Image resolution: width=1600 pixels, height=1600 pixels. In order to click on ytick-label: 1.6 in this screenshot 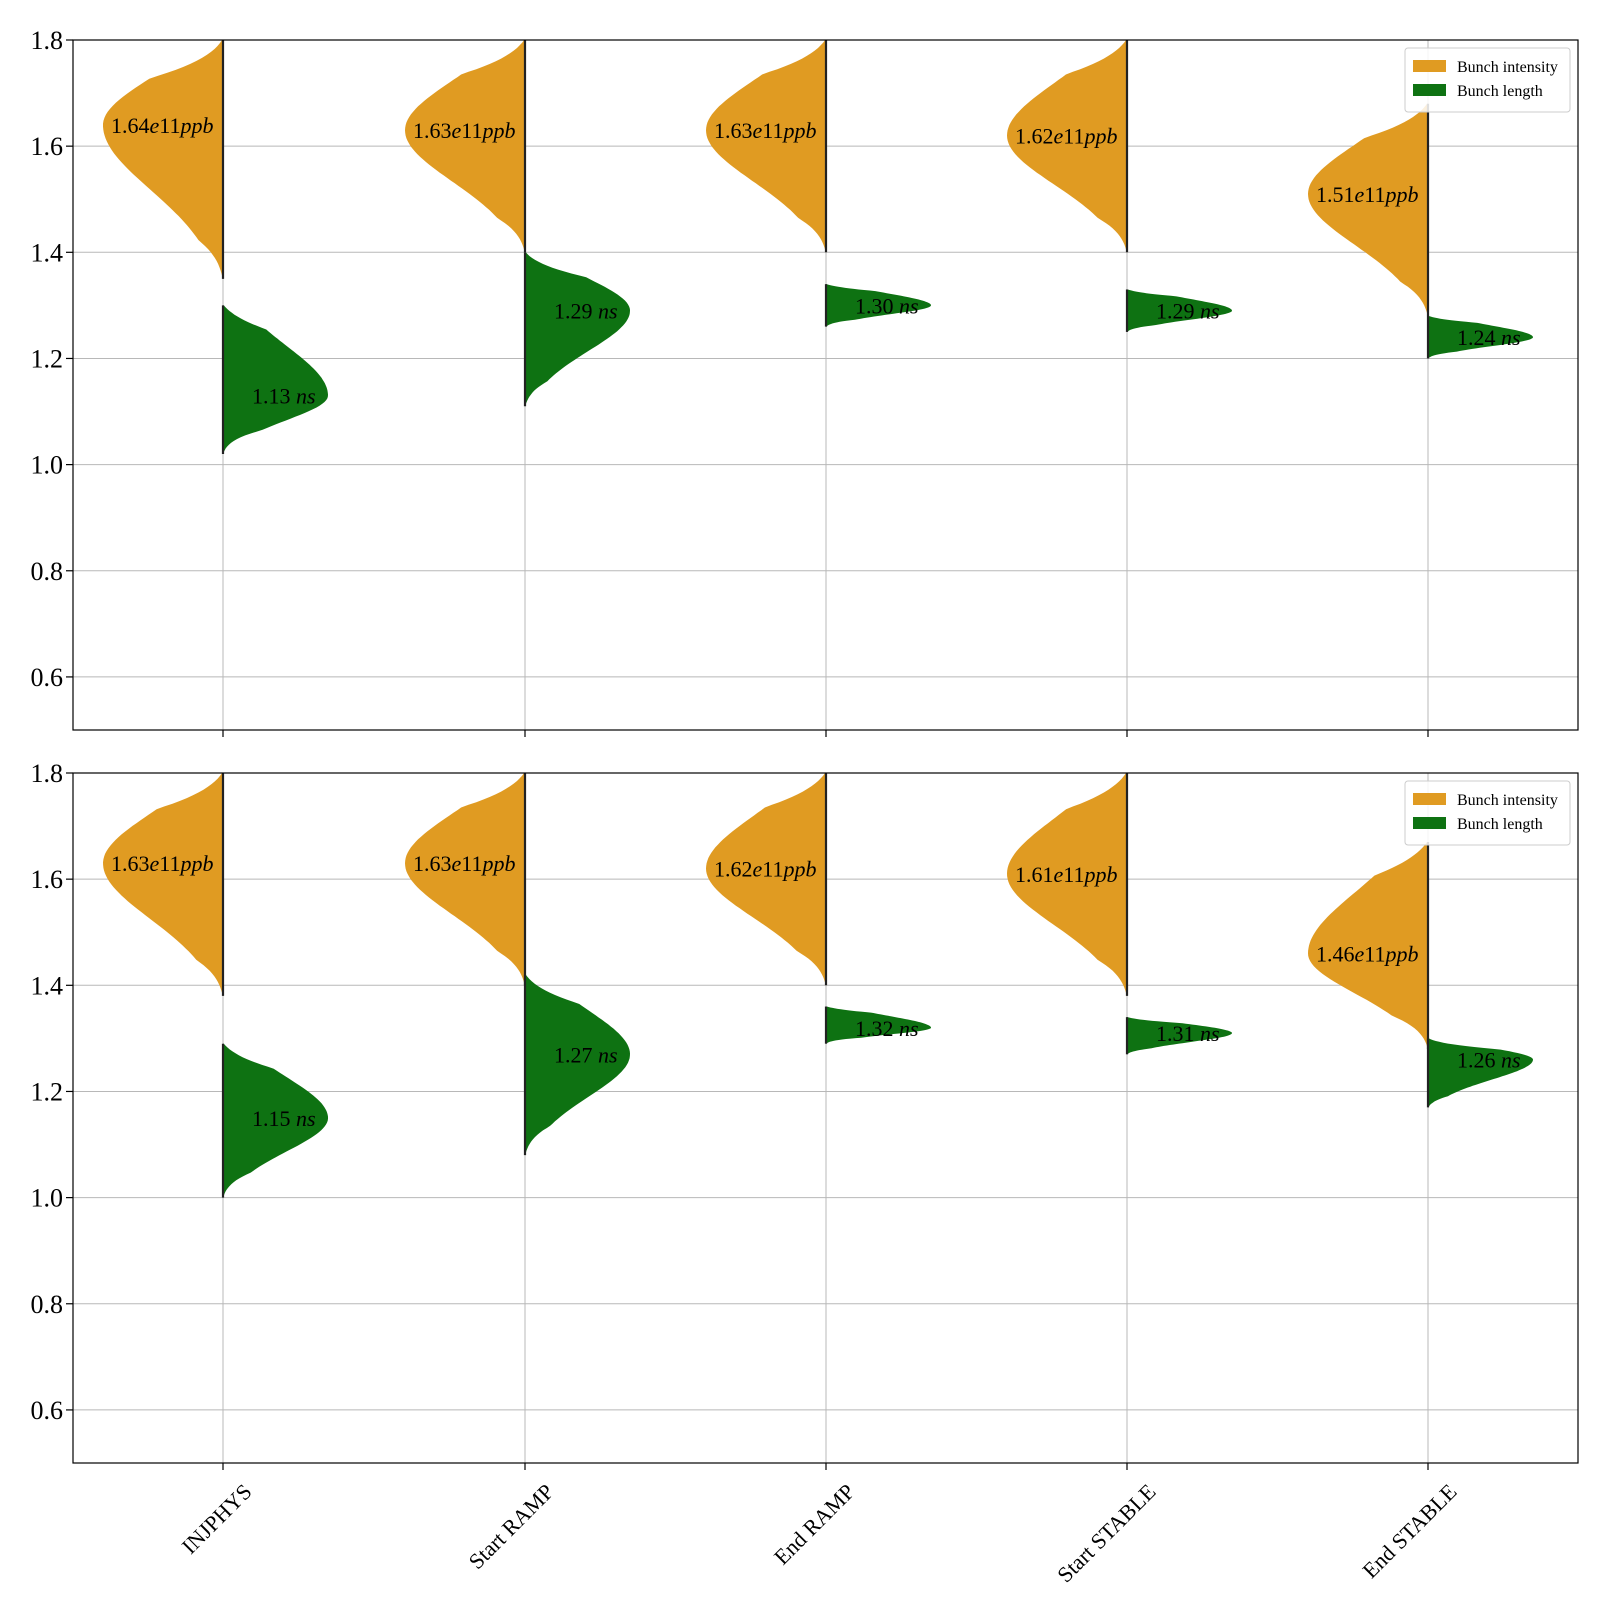, I will do `click(47, 879)`.